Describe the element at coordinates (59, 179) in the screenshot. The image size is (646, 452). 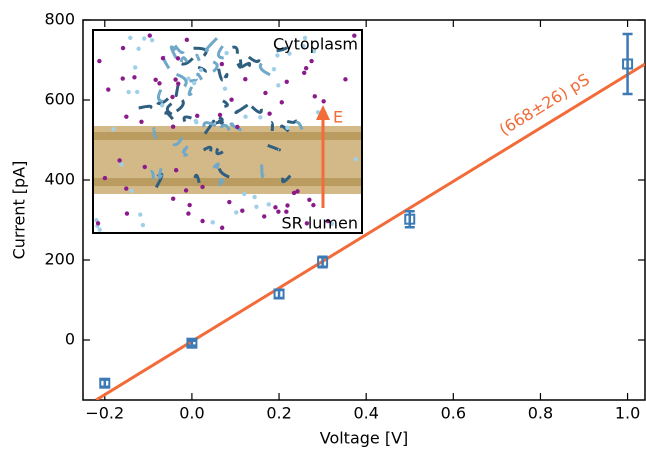
I see `y-tick-label: 400` at that location.